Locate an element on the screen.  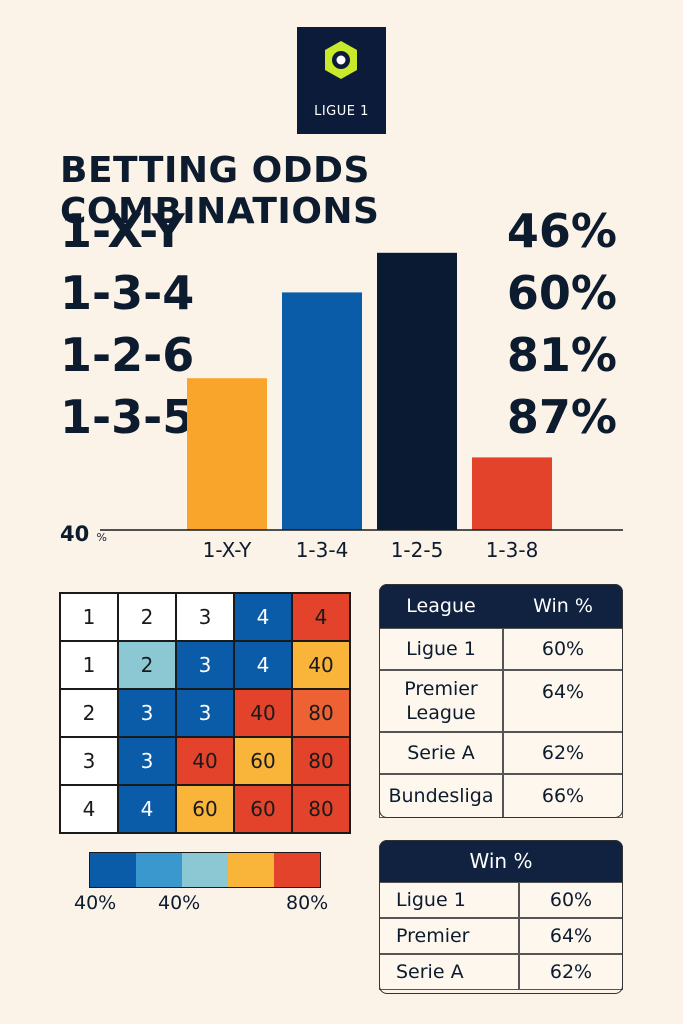
combo-label: 1-X-Y is located at coordinates (122, 231).